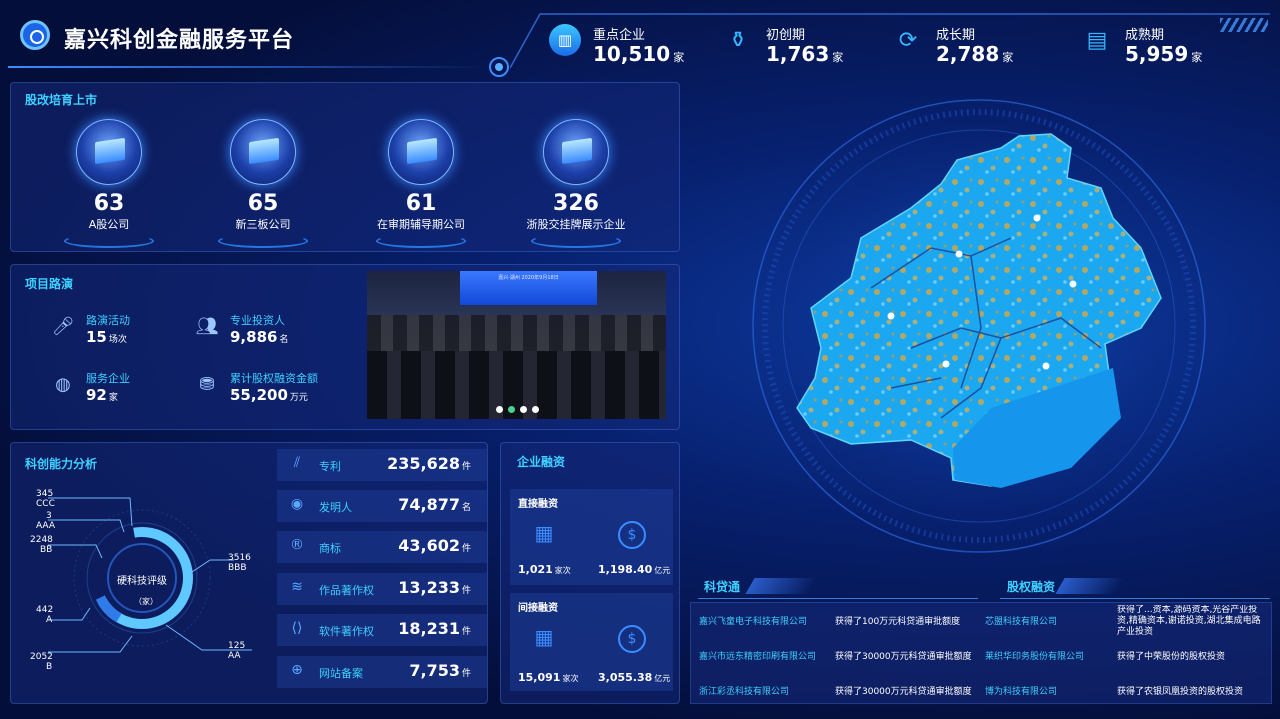 This screenshot has width=1280, height=719. What do you see at coordinates (538, 608) in the screenshot?
I see `box-title: 间接融资` at bounding box center [538, 608].